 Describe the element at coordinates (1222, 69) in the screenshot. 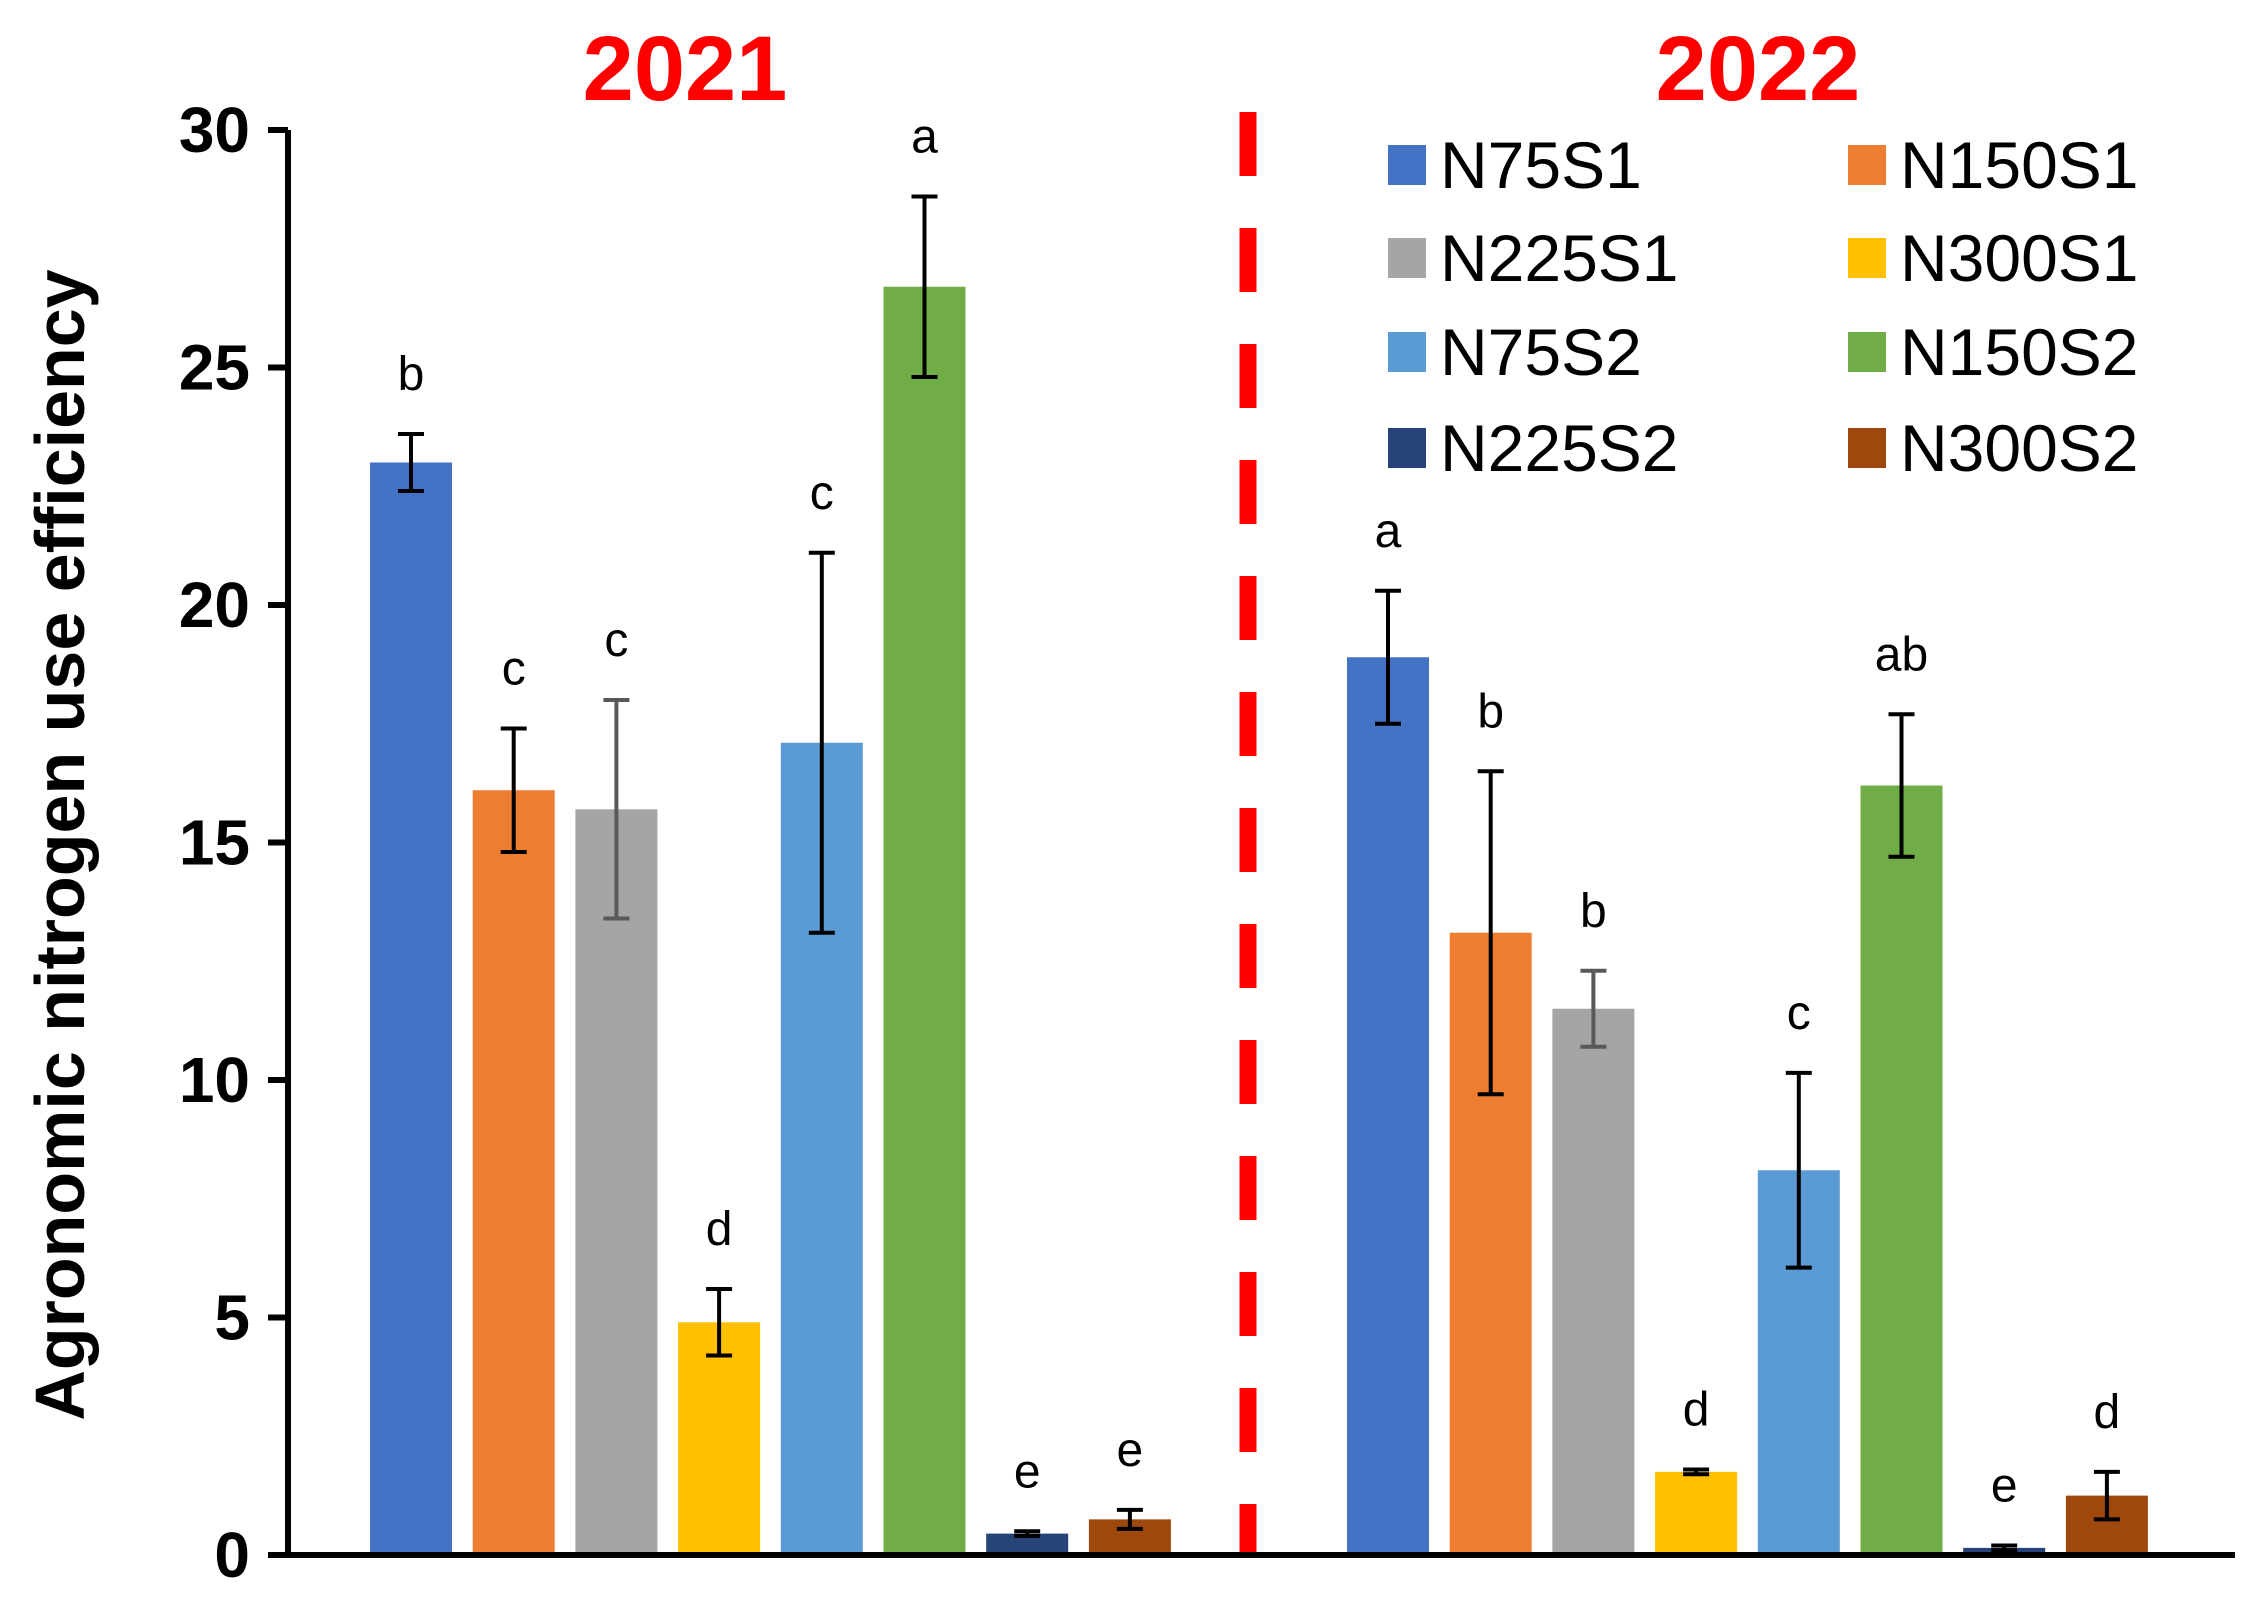

I see `year-labels: 2021 2022` at that location.